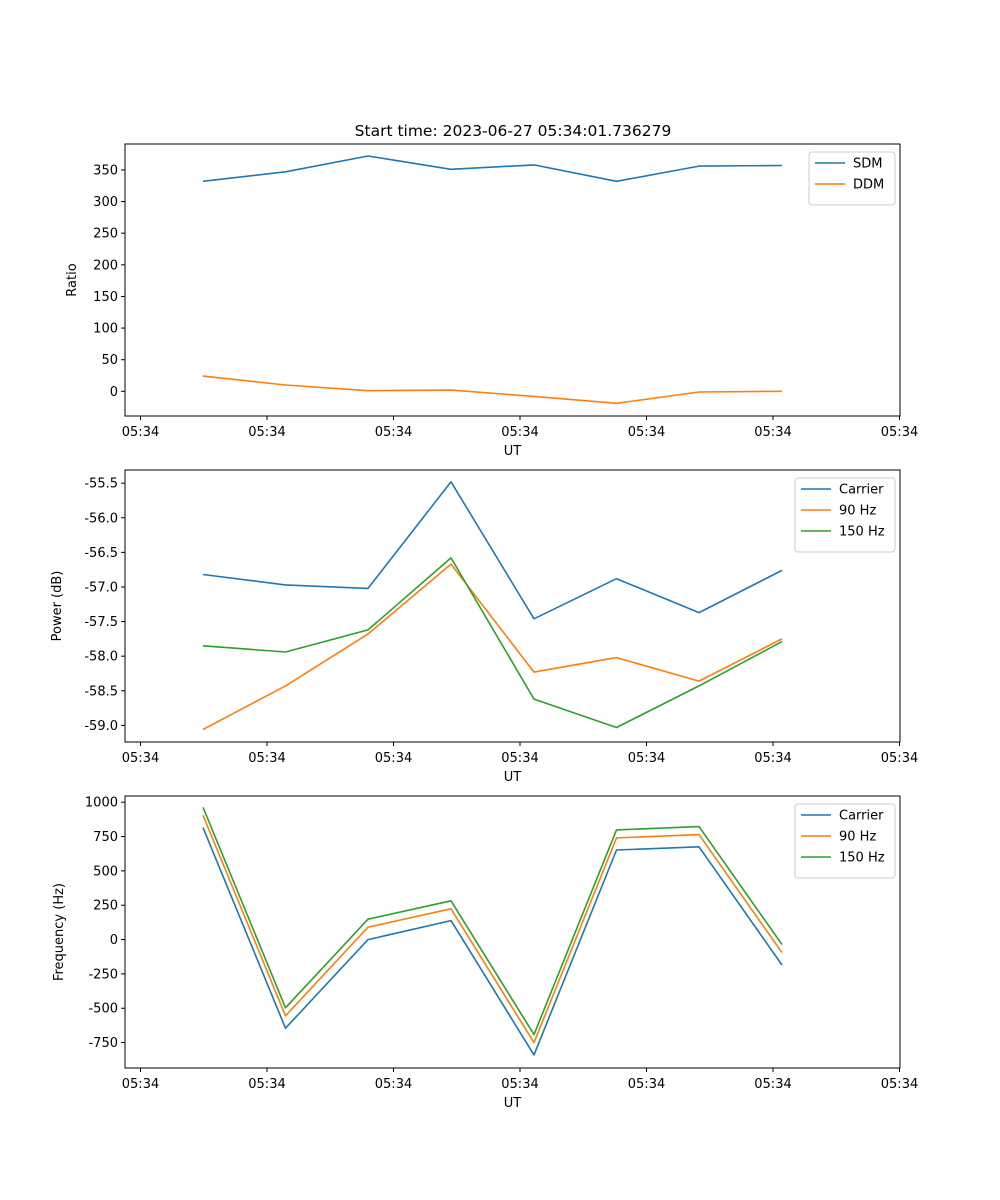 The image size is (1000, 1200). Describe the element at coordinates (72, 279) in the screenshot. I see `y-axis-label: Ratio` at that location.